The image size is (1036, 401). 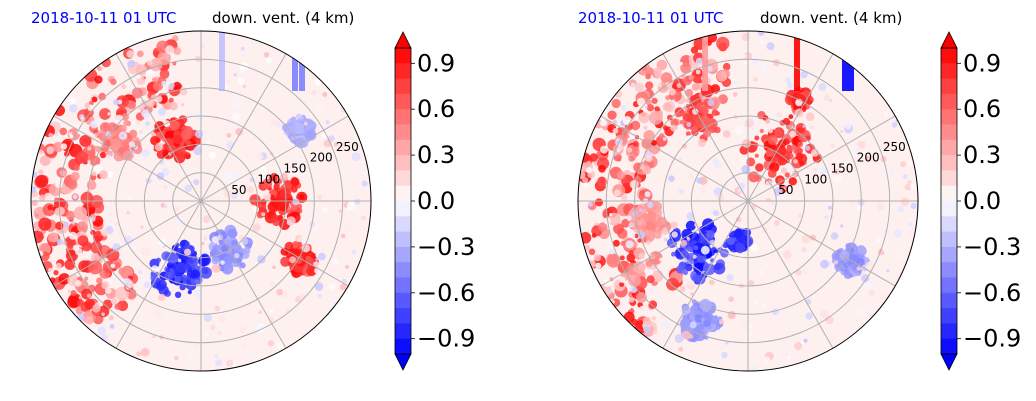 I want to click on colorbar-tick-label: 0.6, so click(x=982, y=109).